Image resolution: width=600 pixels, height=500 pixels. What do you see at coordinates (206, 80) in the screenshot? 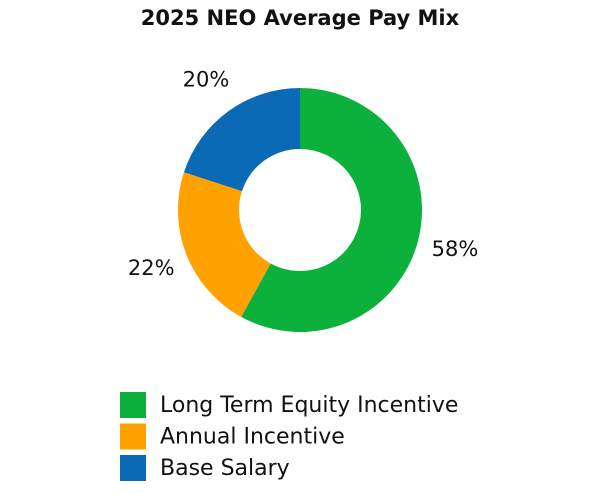
I see `value-label: 20%` at bounding box center [206, 80].